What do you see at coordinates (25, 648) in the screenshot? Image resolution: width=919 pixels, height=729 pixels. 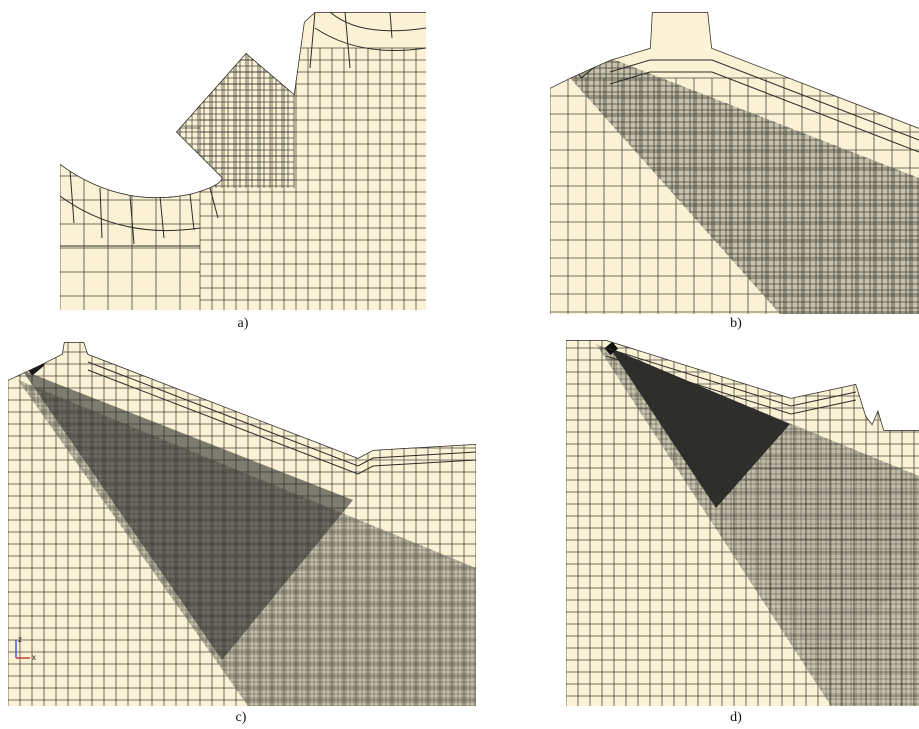 I see `axis-triad: z x` at bounding box center [25, 648].